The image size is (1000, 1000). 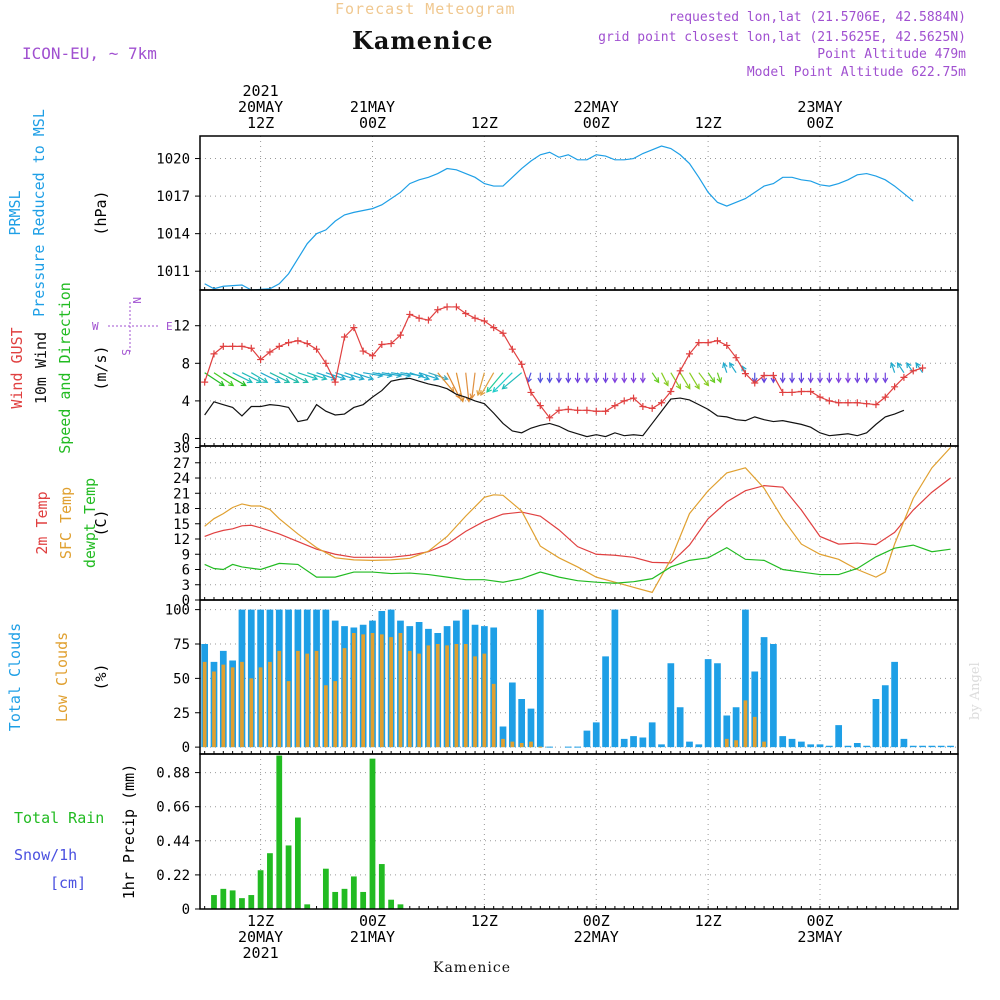 I want to click on y-axis-unit-label: 1hr Precip (mm), so click(x=129, y=831).